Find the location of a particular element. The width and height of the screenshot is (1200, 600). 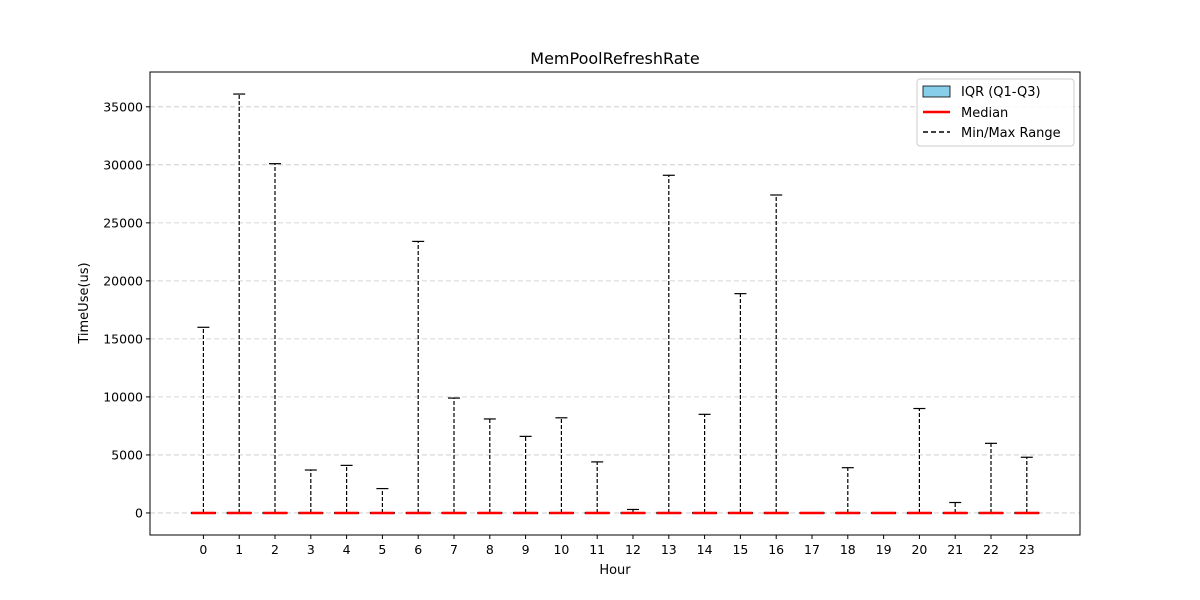

y-tick-label: 5000 is located at coordinates (127, 454).